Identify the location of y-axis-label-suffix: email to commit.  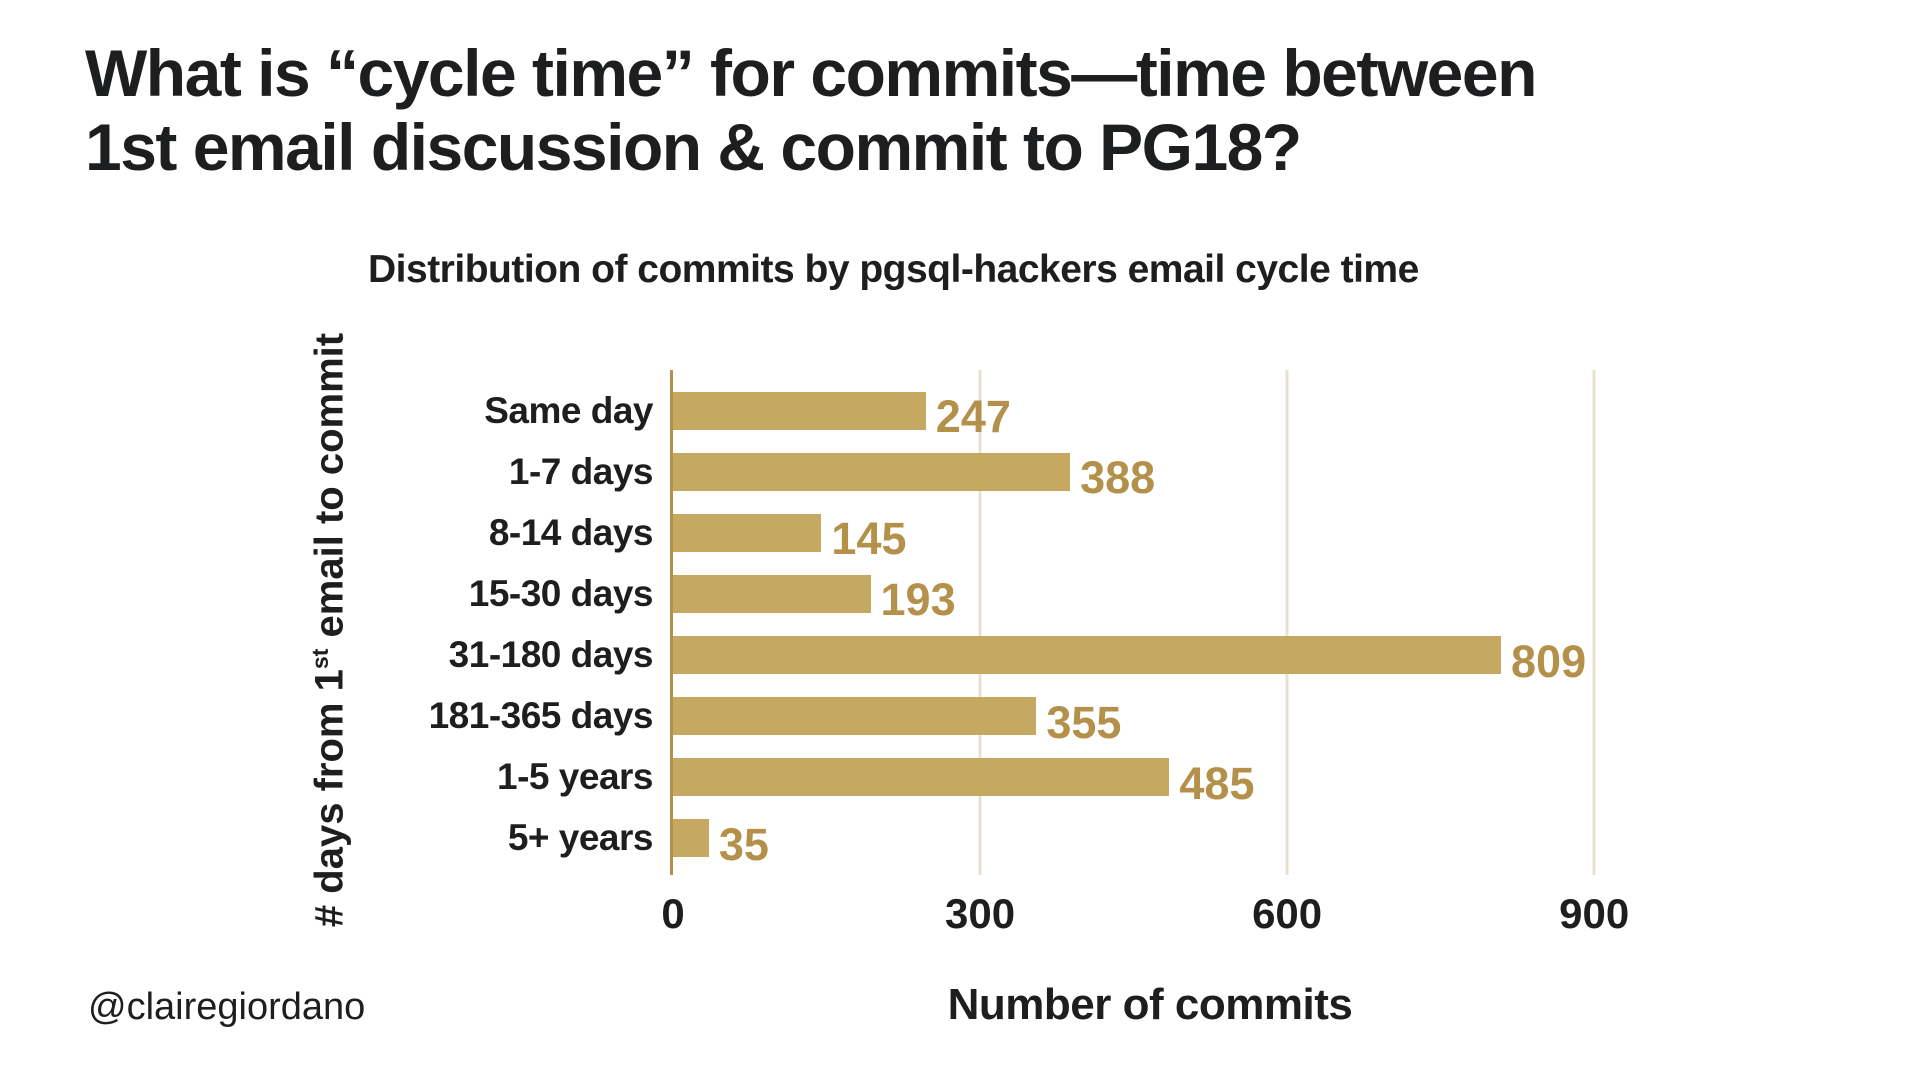
(329, 490).